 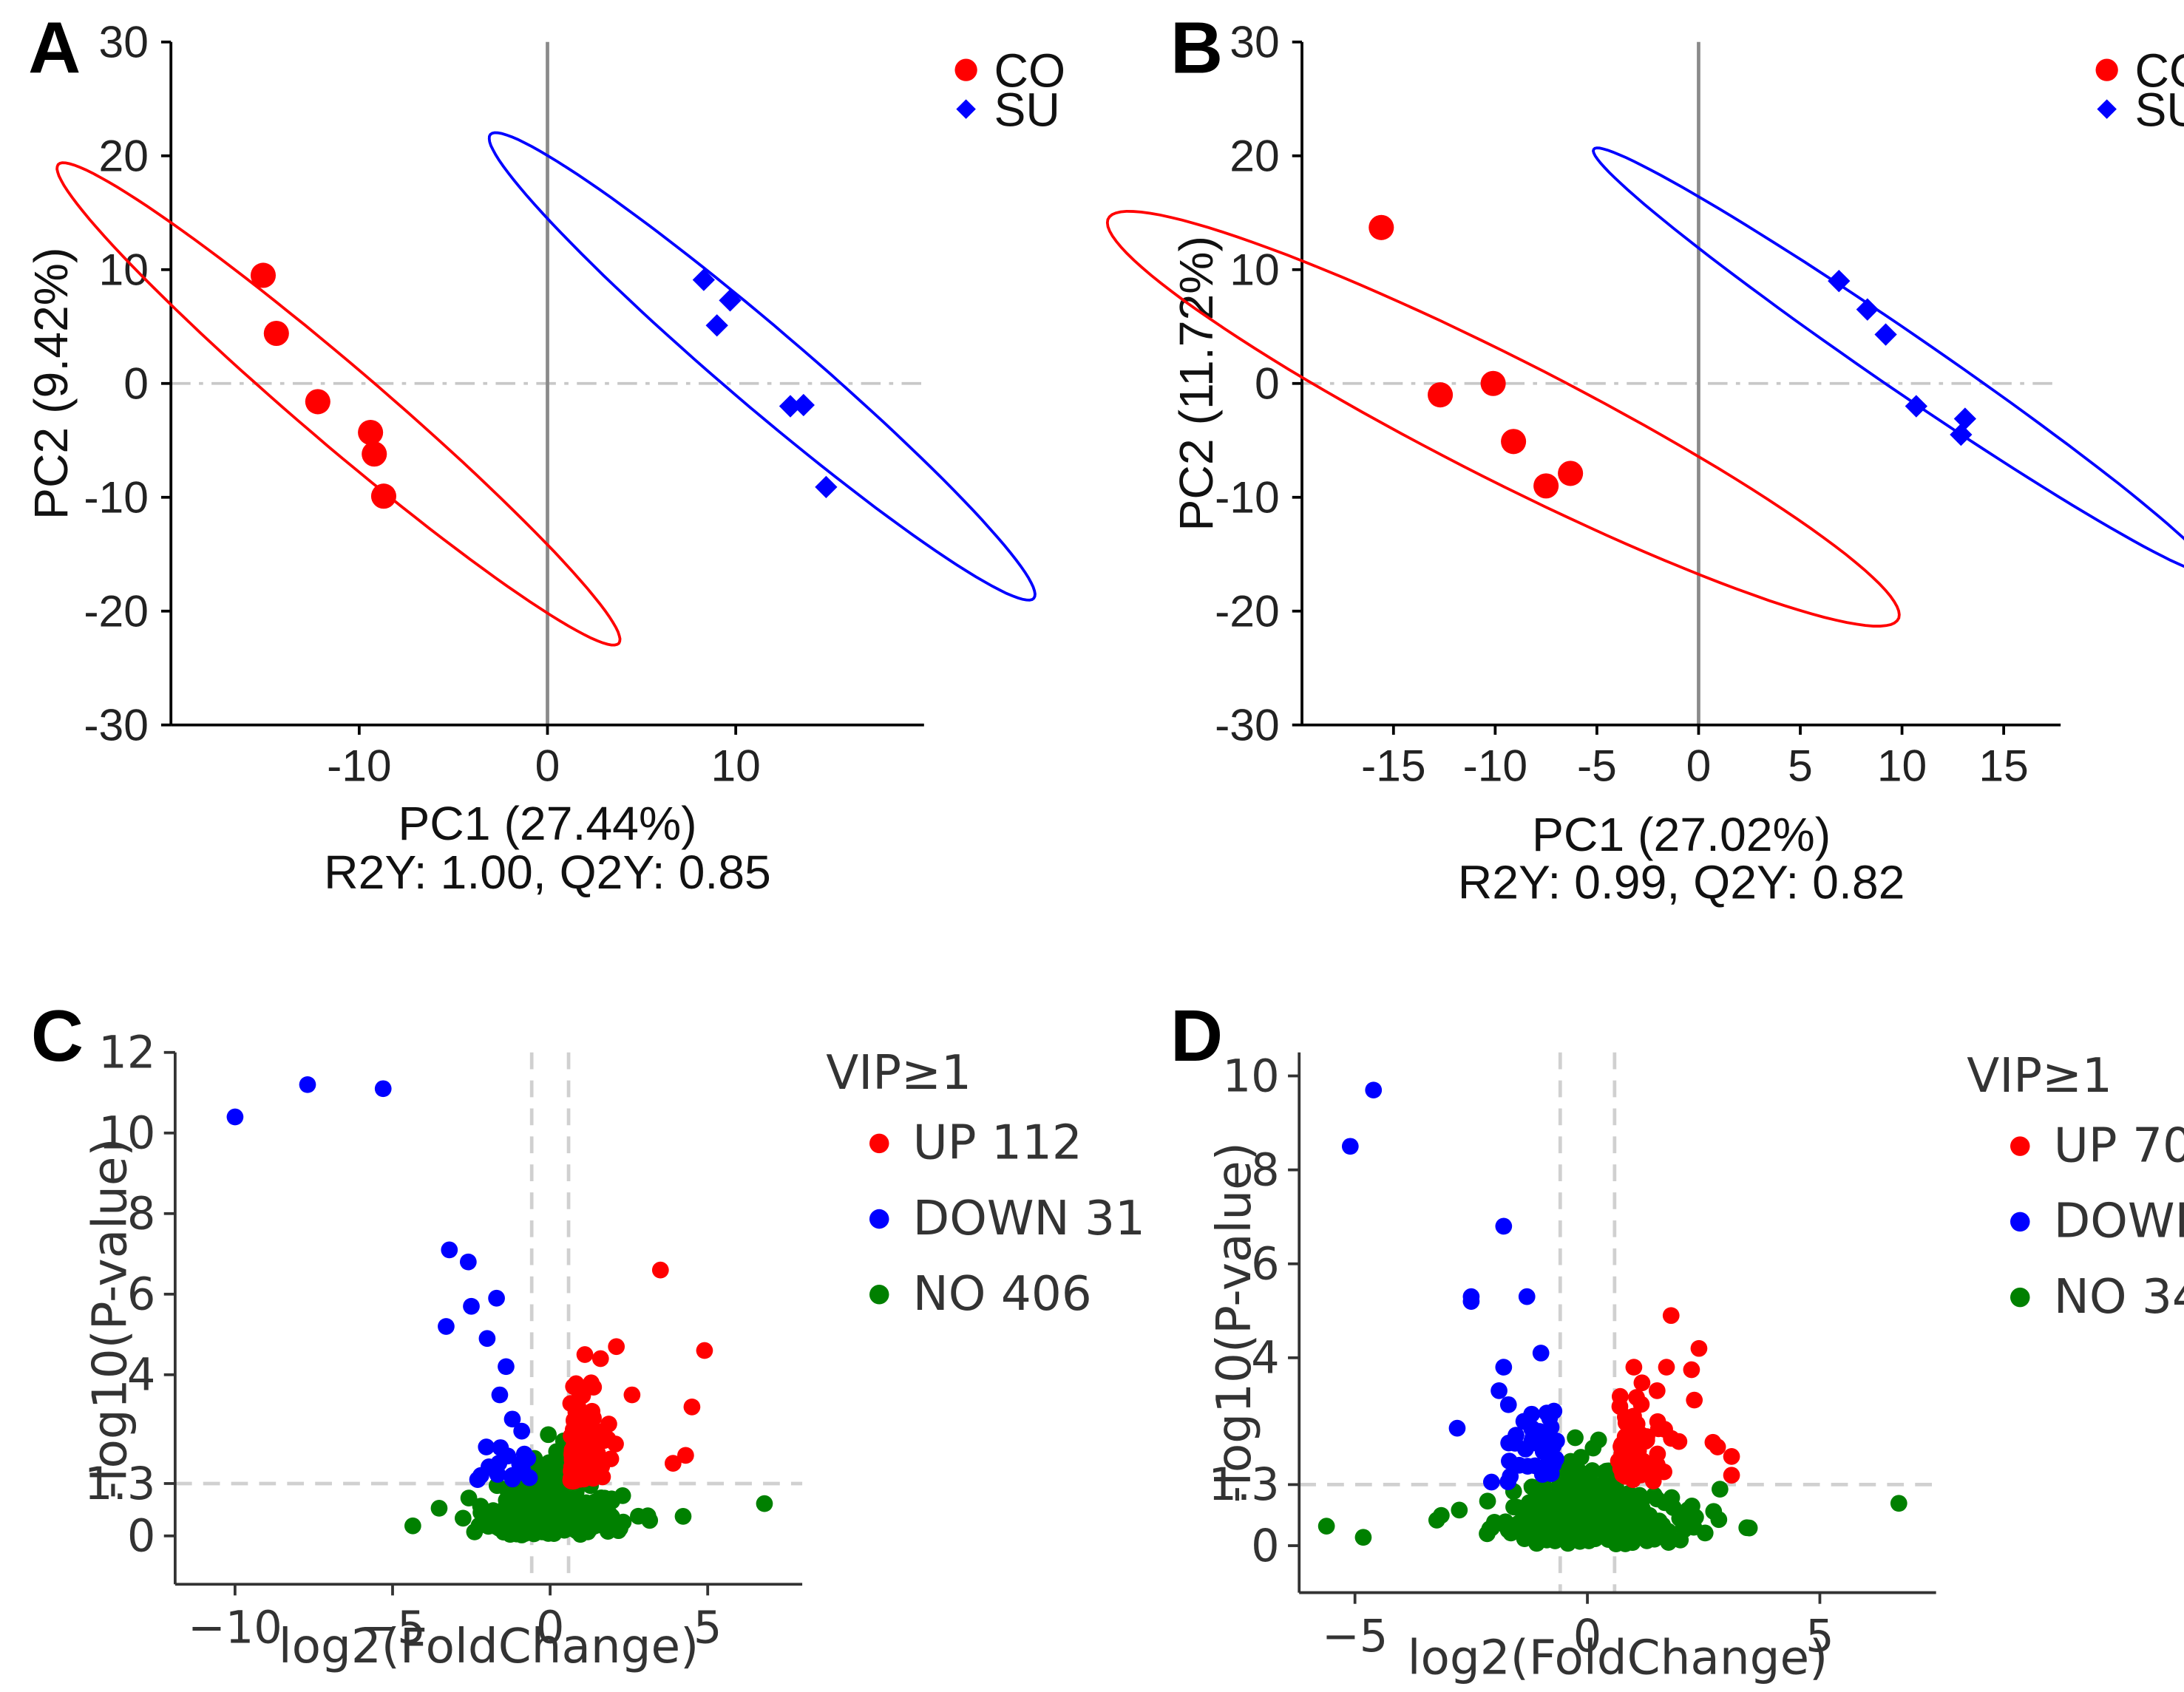 What do you see at coordinates (1026, 110) in the screenshot?
I see `legend-label-su: SU` at bounding box center [1026, 110].